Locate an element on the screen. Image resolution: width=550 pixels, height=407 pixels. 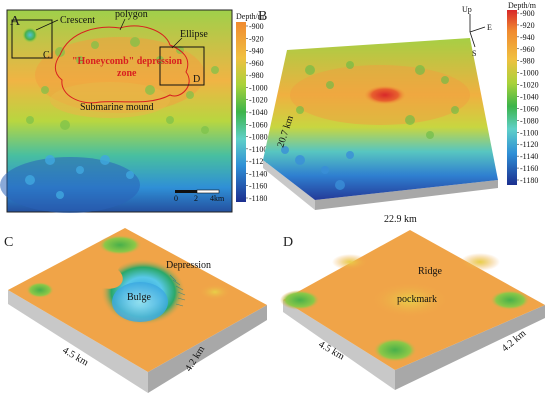
label-honeycomb: "Honeycomb" depression is located at coordinates (127, 61).